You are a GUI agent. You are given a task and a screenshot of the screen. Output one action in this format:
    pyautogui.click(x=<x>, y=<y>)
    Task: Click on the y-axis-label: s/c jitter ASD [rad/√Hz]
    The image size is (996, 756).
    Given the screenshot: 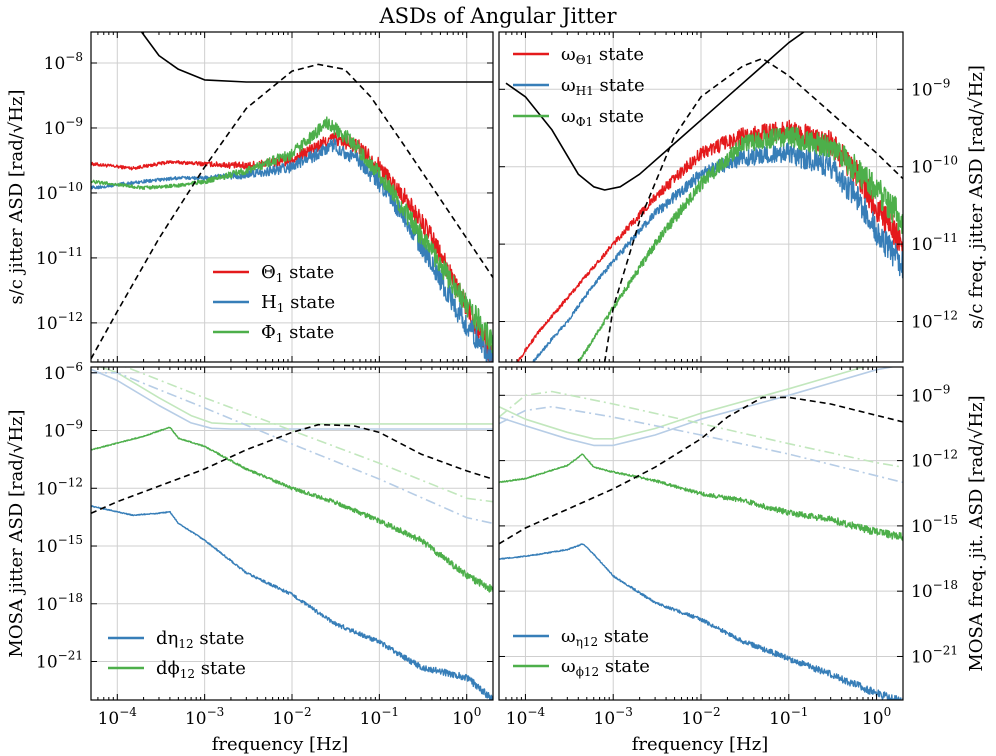 What is the action you would take?
    pyautogui.click(x=16, y=197)
    